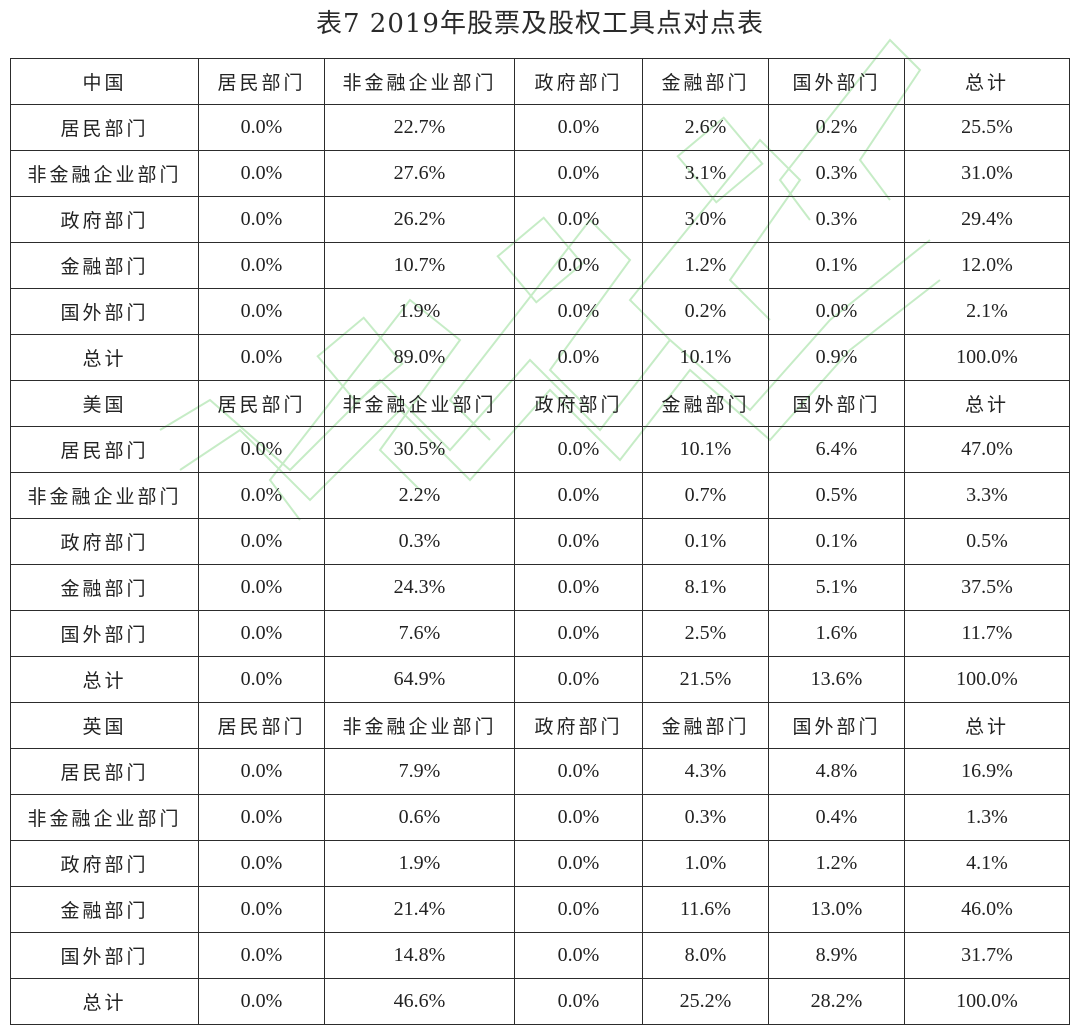 The width and height of the screenshot is (1080, 1036). What do you see at coordinates (419, 771) in the screenshot?
I see `table-cell: 7.9%` at bounding box center [419, 771].